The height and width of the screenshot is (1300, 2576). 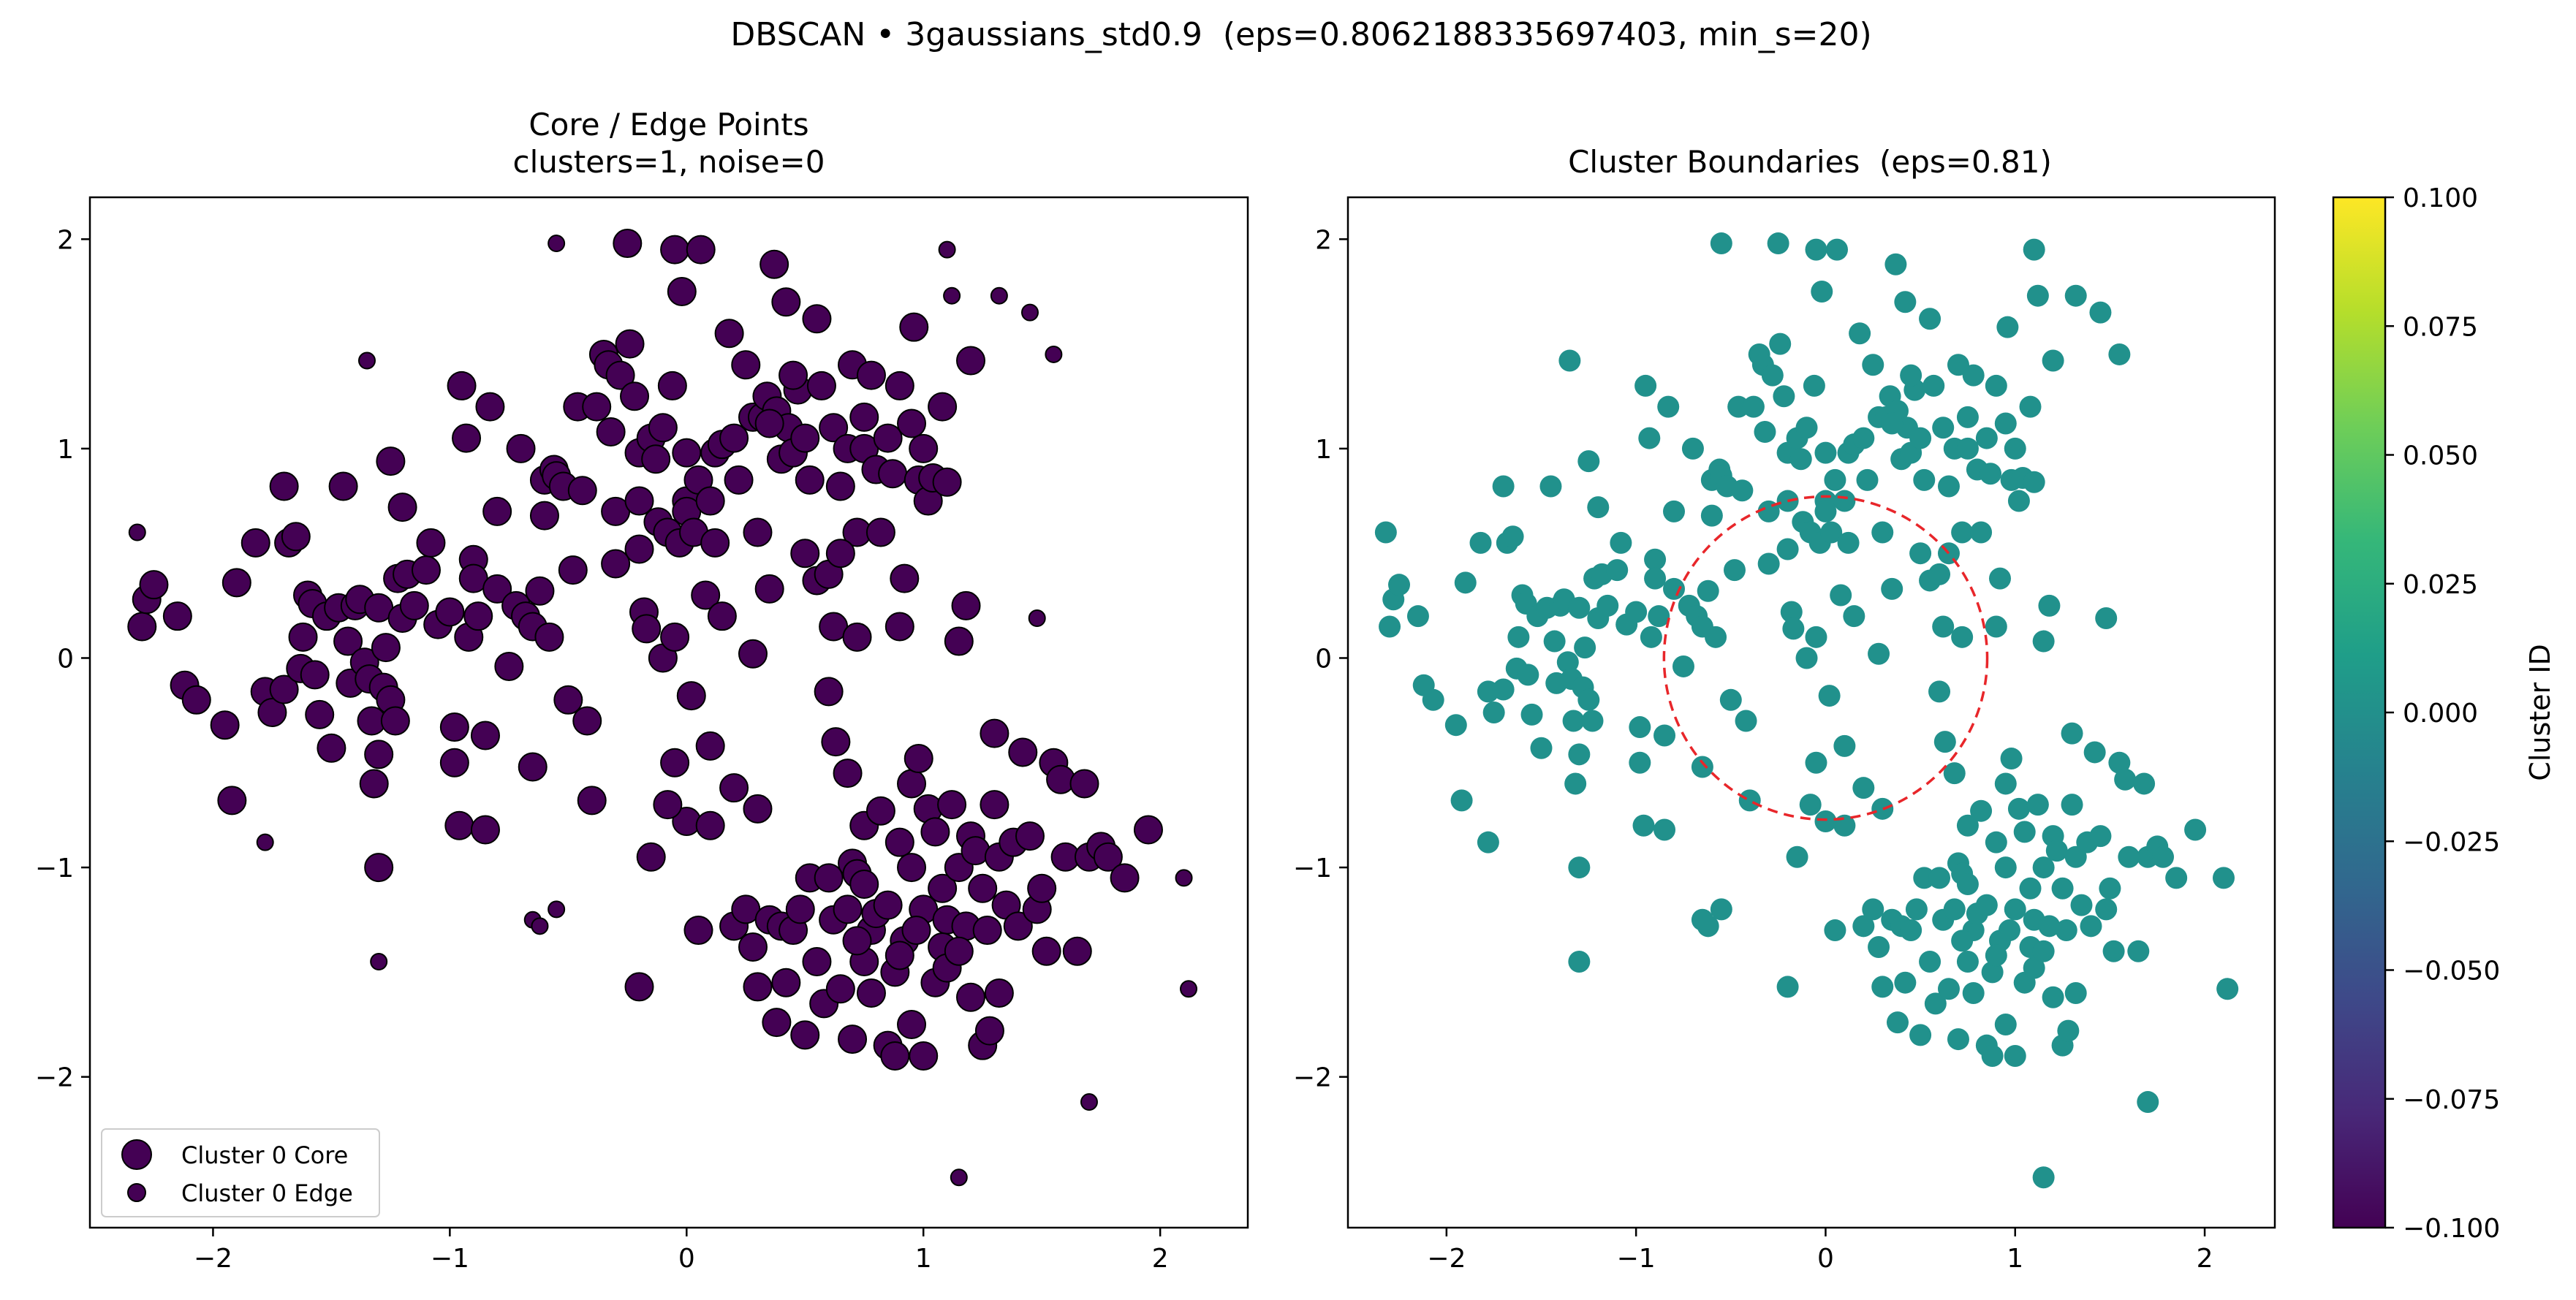 I want to click on panel1-xtick-label: −2, so click(x=213, y=1259).